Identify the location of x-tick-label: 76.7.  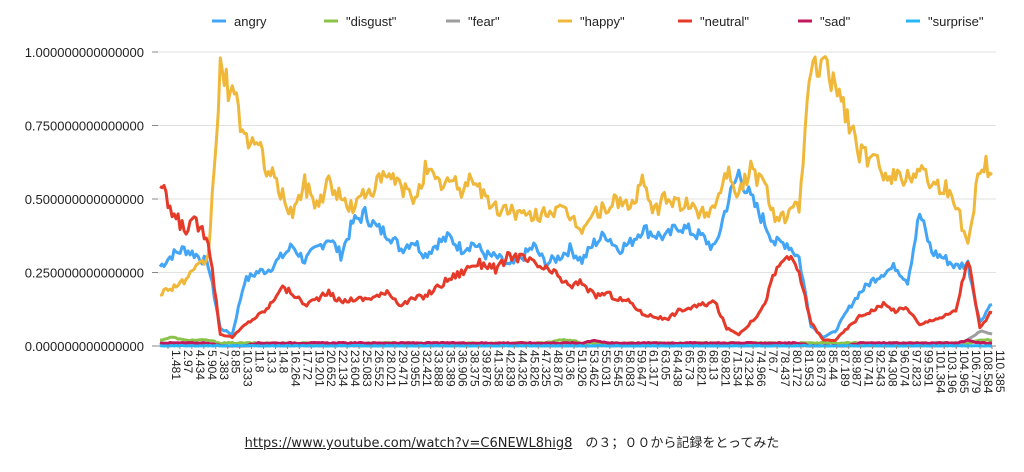
(773, 362).